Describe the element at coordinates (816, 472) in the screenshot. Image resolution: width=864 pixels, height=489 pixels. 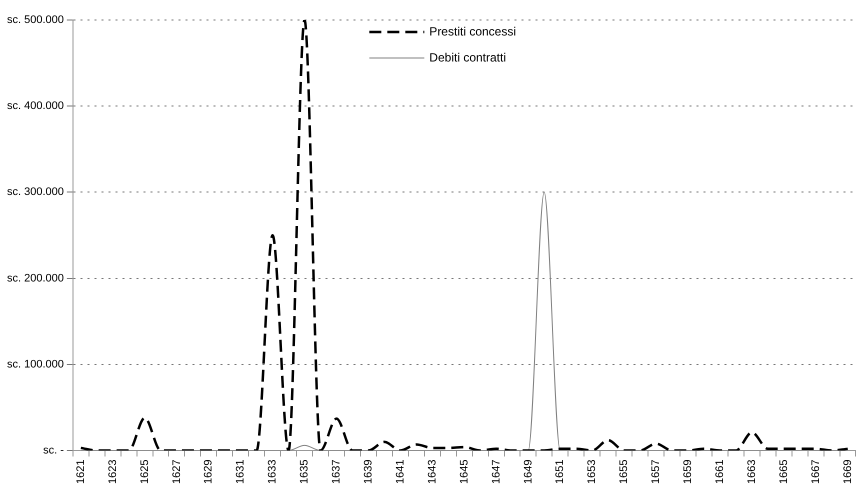
I see `x-tick-label: 1667` at that location.